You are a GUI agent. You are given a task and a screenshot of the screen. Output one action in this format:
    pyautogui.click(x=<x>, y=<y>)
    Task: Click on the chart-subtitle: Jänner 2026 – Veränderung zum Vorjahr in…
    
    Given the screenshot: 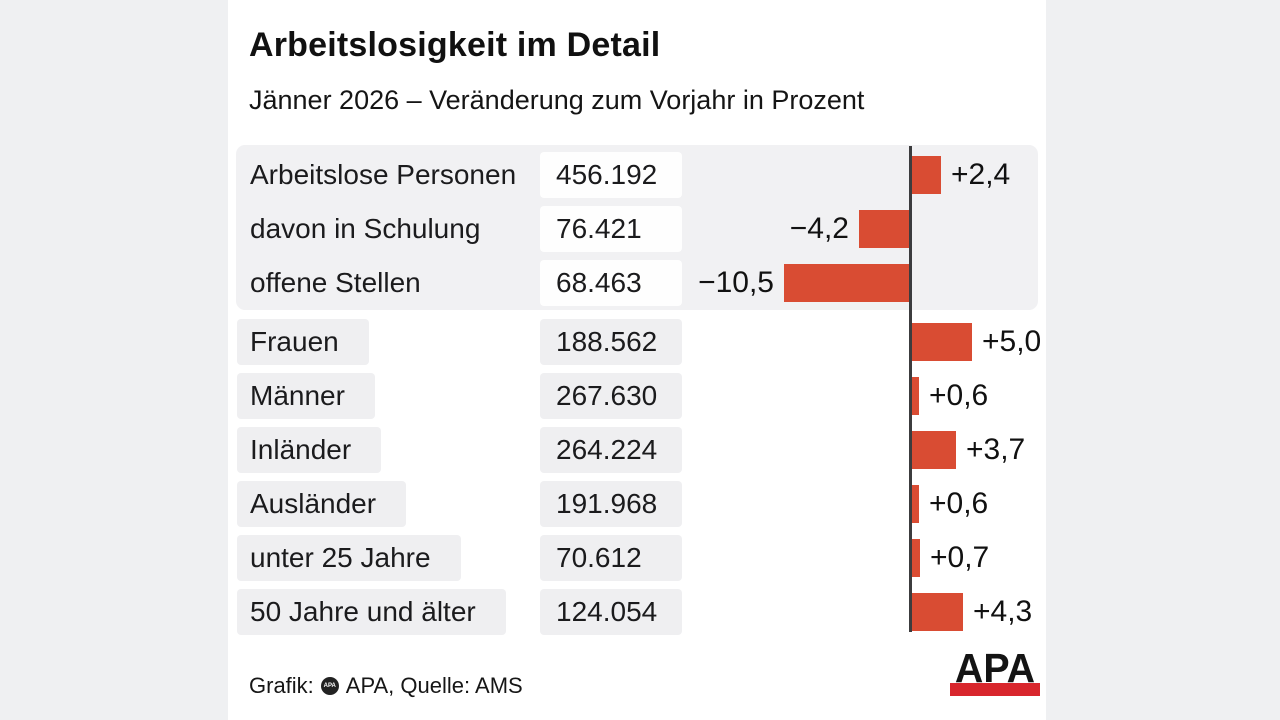 What is the action you would take?
    pyautogui.click(x=557, y=100)
    